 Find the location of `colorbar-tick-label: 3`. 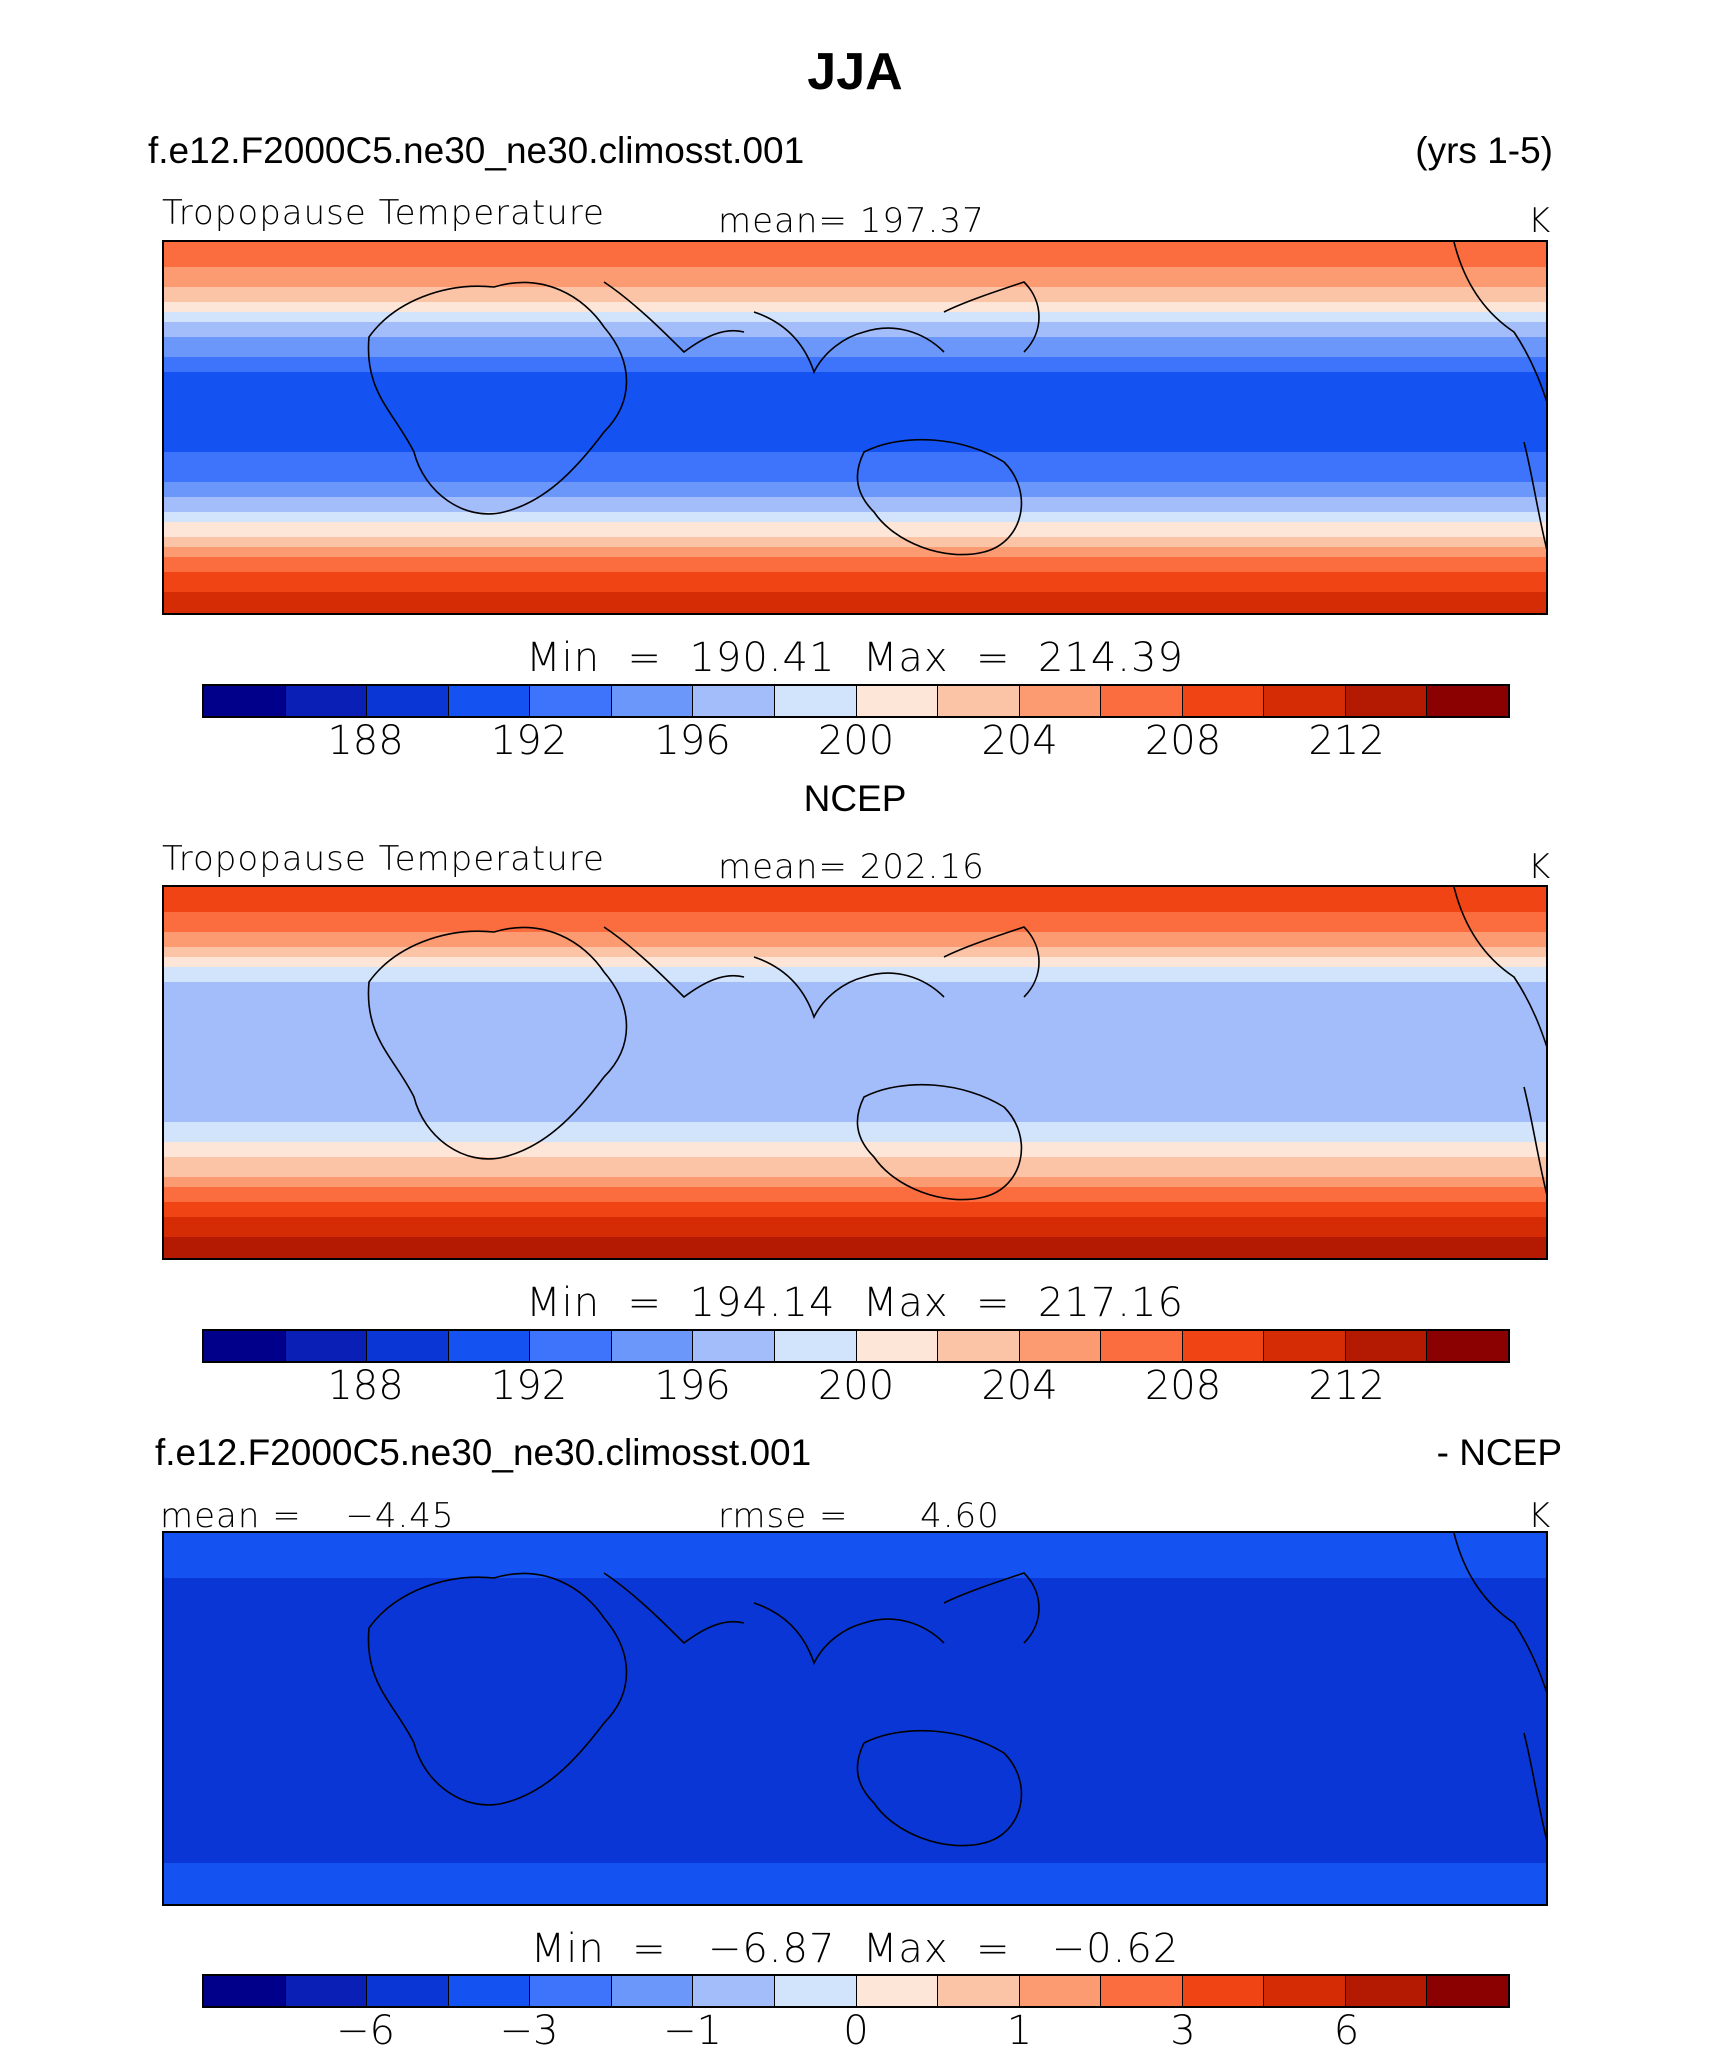

colorbar-tick-label: 3 is located at coordinates (1183, 2031).